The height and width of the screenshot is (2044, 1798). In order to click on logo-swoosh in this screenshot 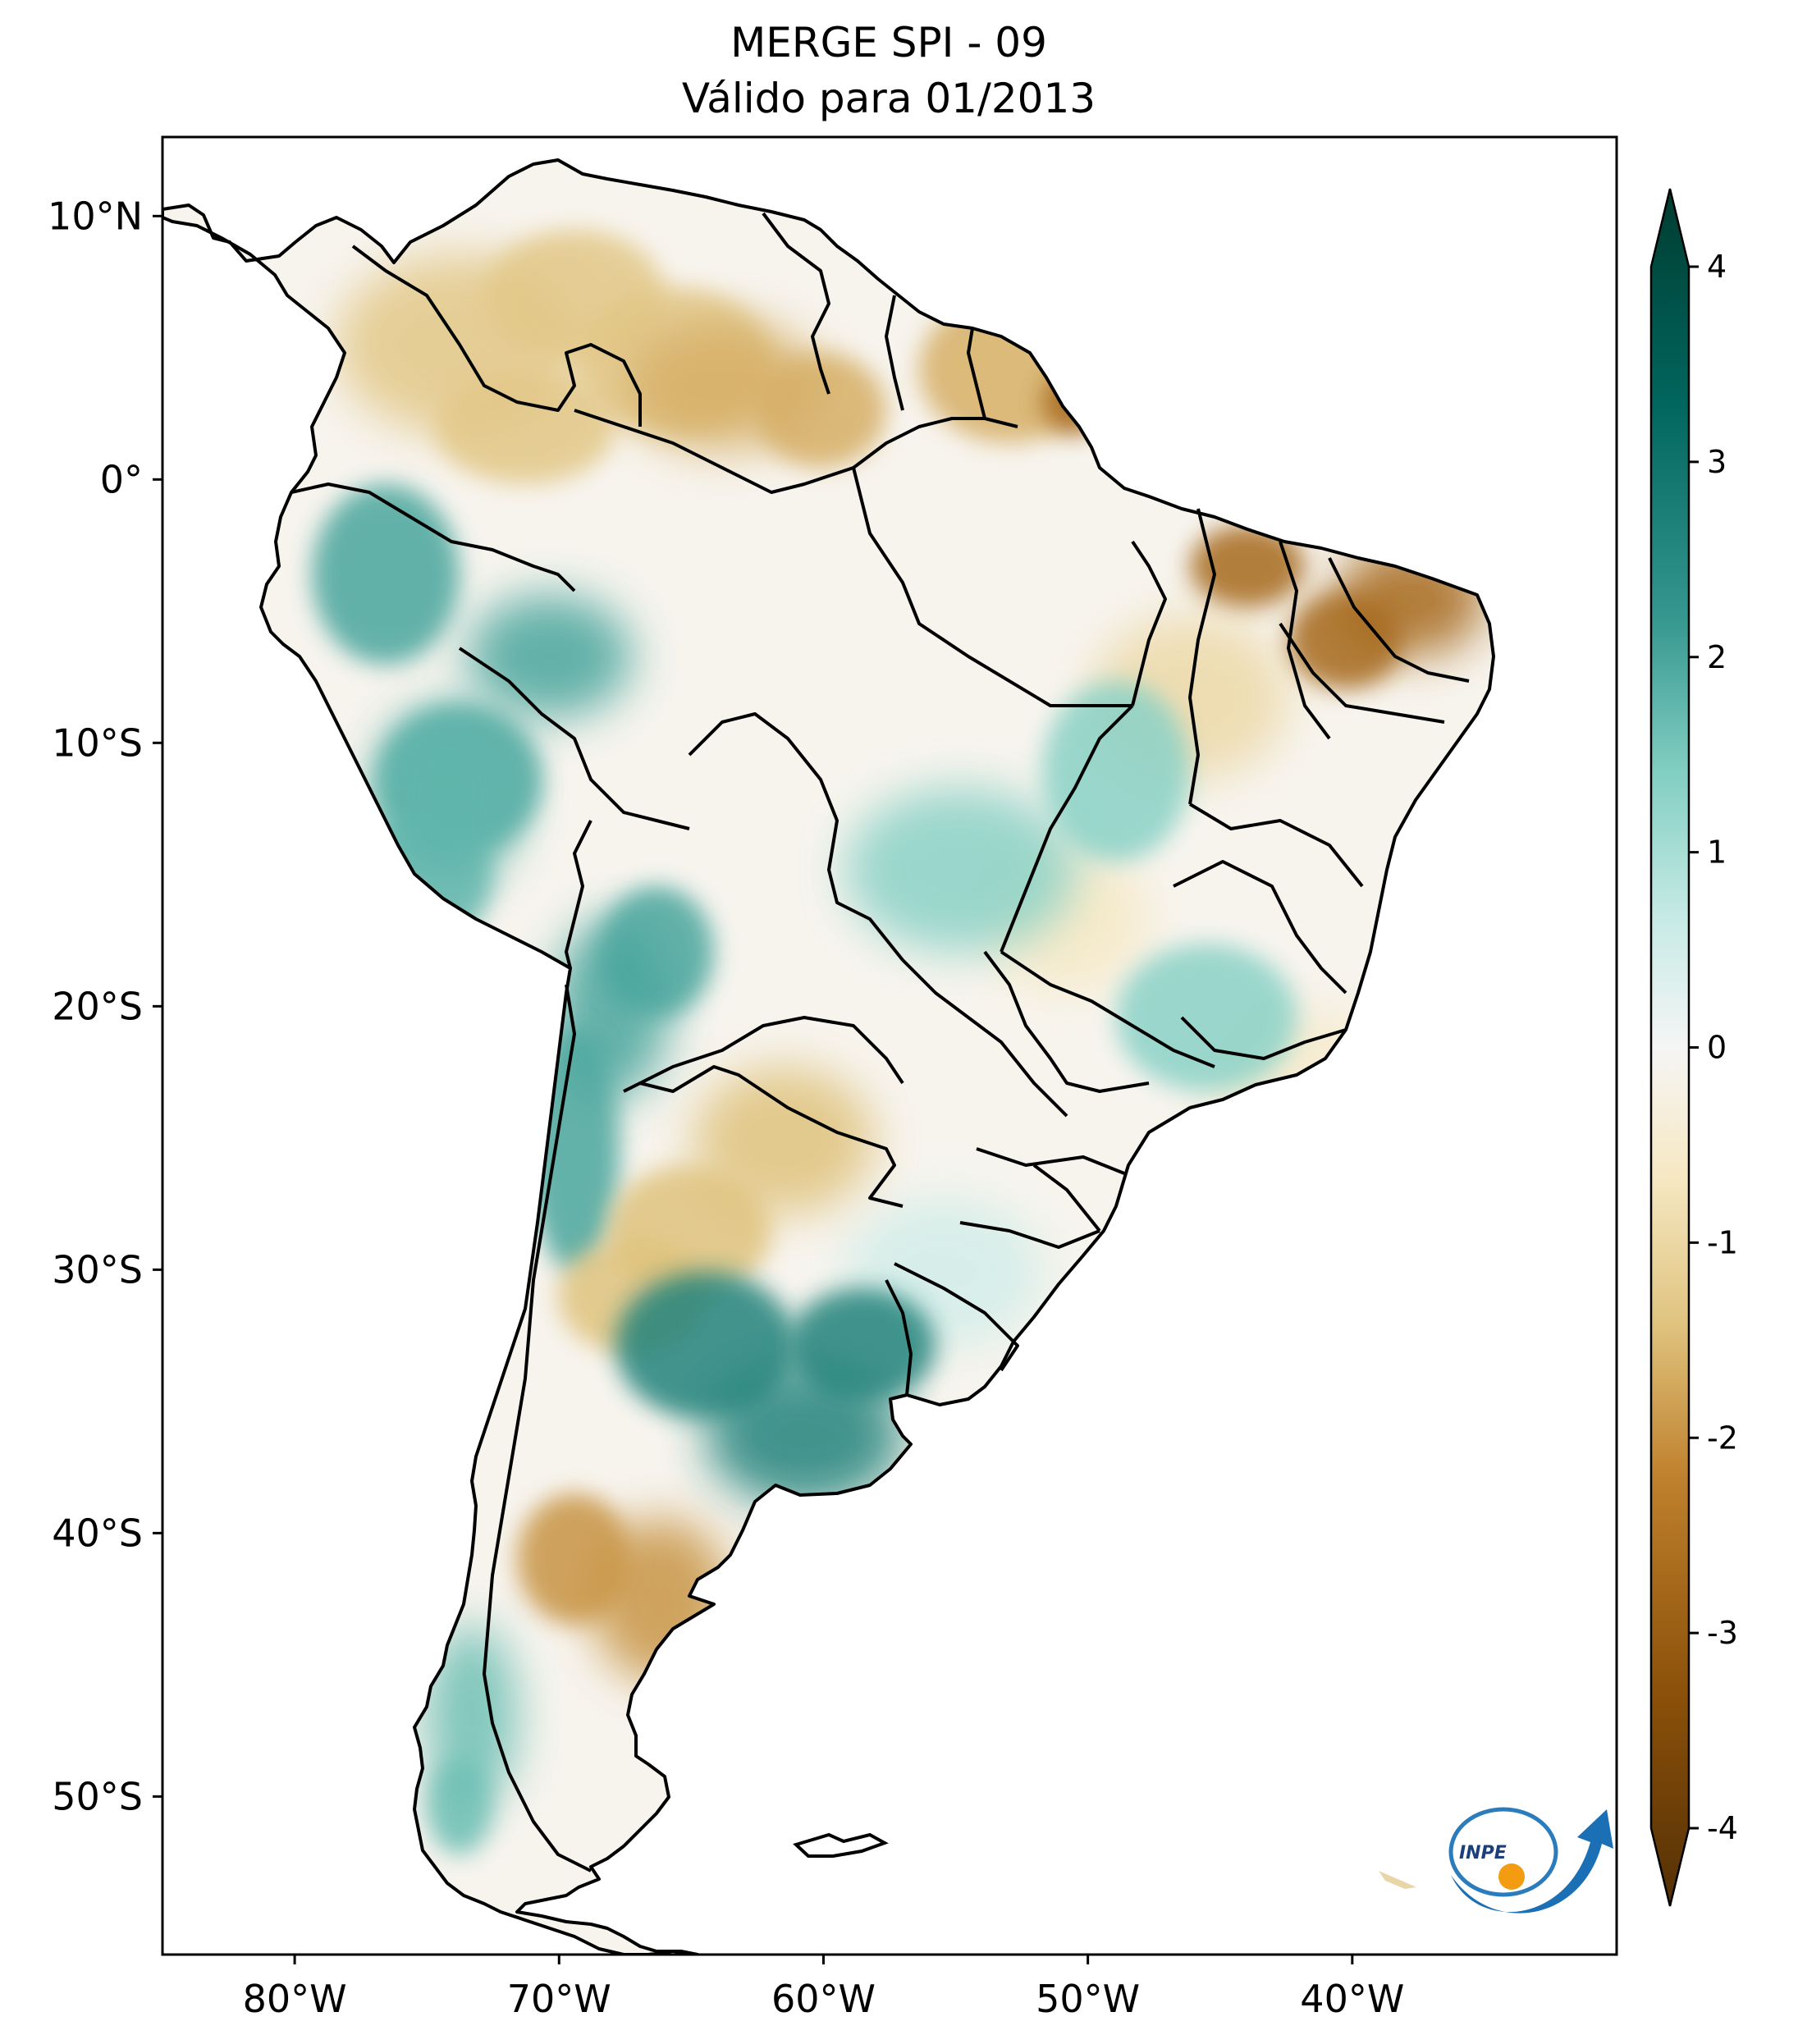, I will do `click(1532, 1861)`.